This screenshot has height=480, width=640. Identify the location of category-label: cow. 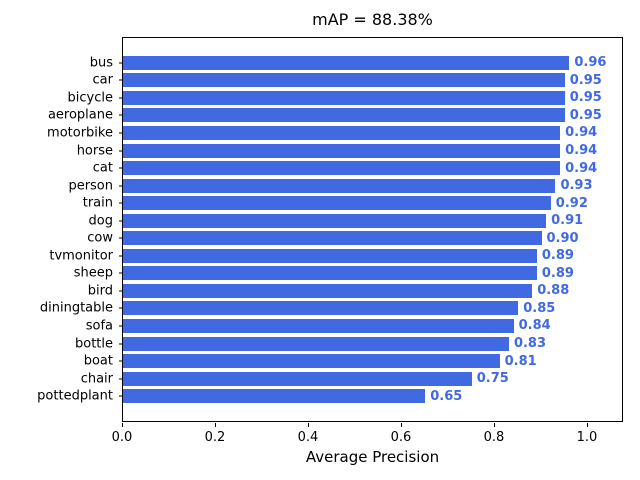
(100, 238).